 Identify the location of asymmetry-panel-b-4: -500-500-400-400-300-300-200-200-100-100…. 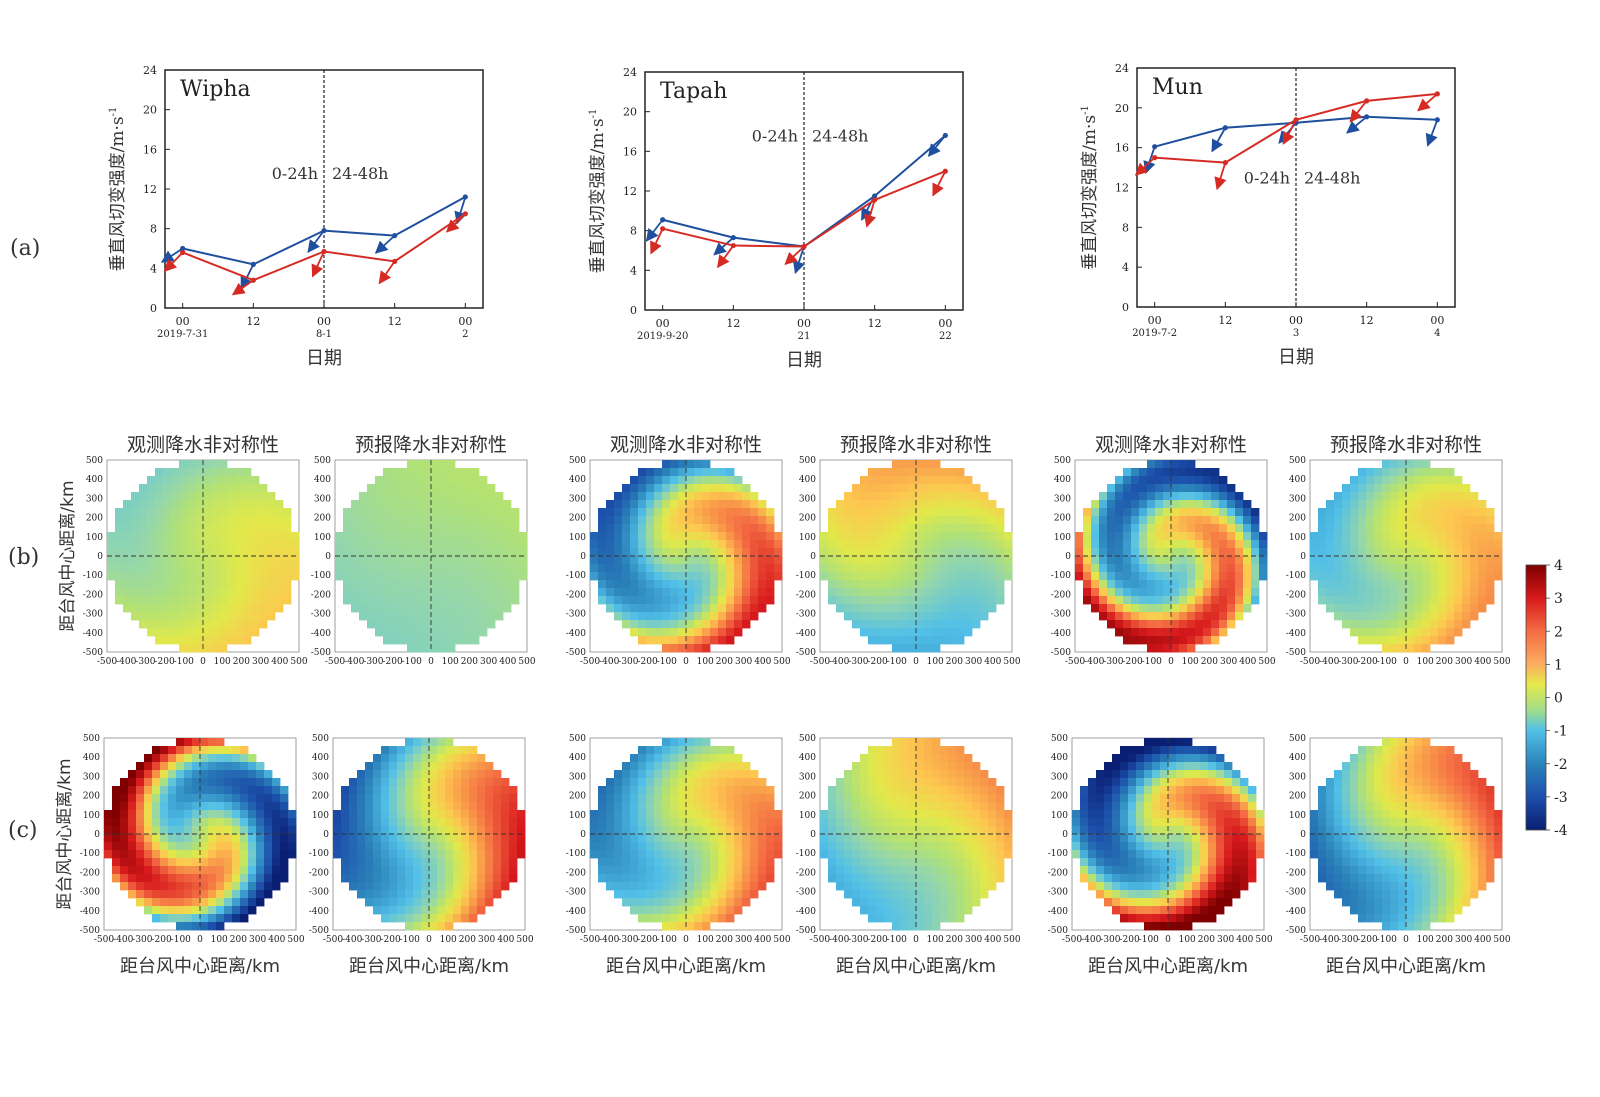
(908, 550).